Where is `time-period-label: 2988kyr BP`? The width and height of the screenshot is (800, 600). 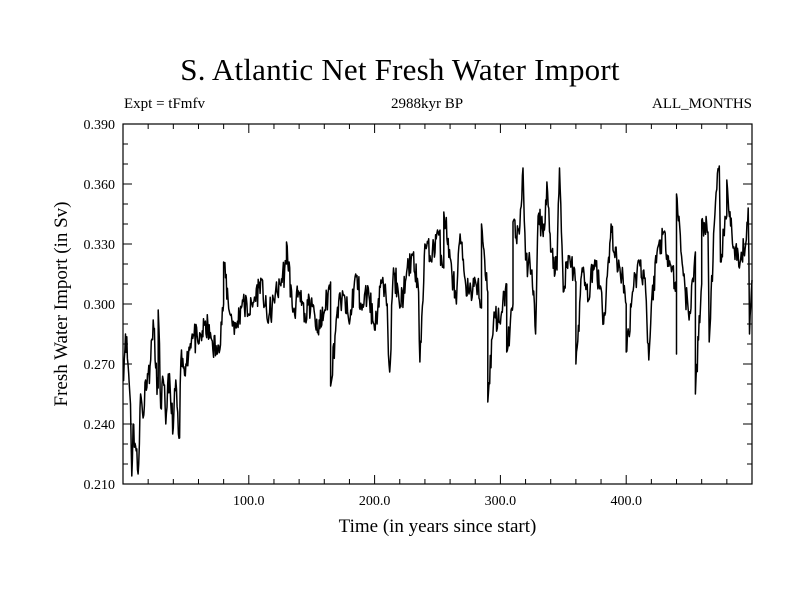
time-period-label: 2988kyr BP is located at coordinates (427, 104).